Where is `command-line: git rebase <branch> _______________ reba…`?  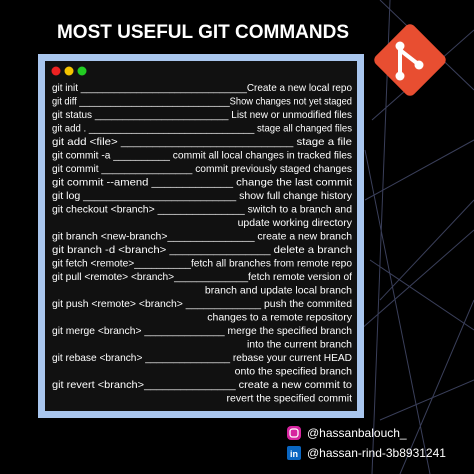
command-line: git rebase <branch> _______________ reba… is located at coordinates (202, 358).